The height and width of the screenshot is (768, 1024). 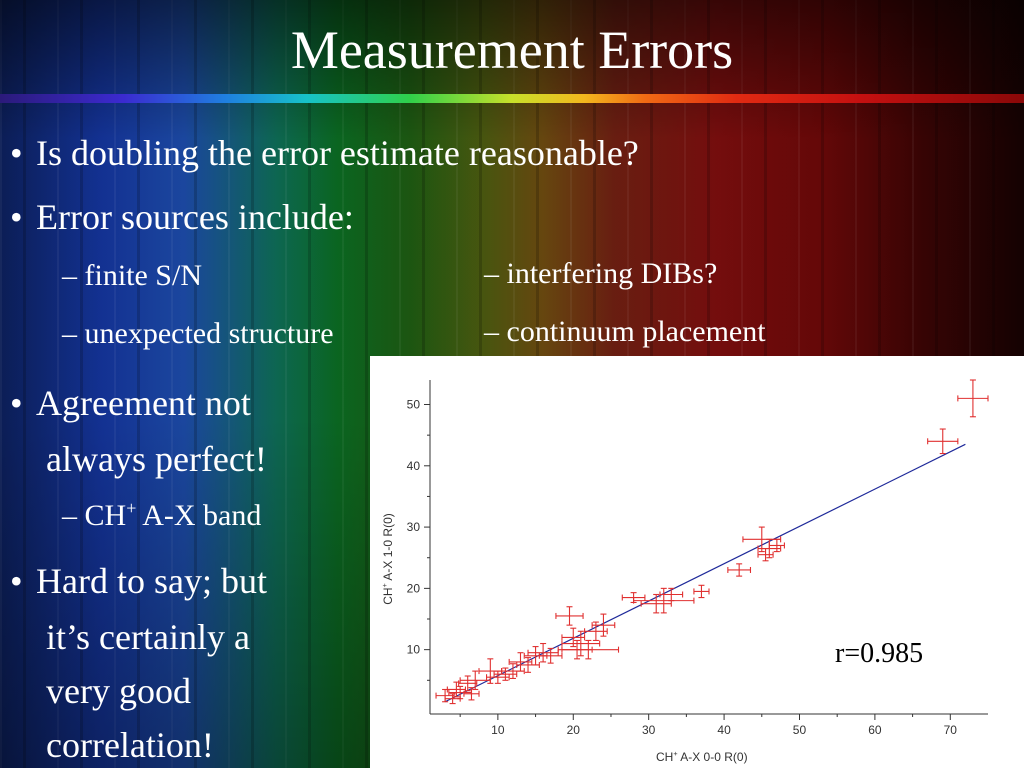 What do you see at coordinates (574, 730) in the screenshot?
I see `x-tick-label: 20` at bounding box center [574, 730].